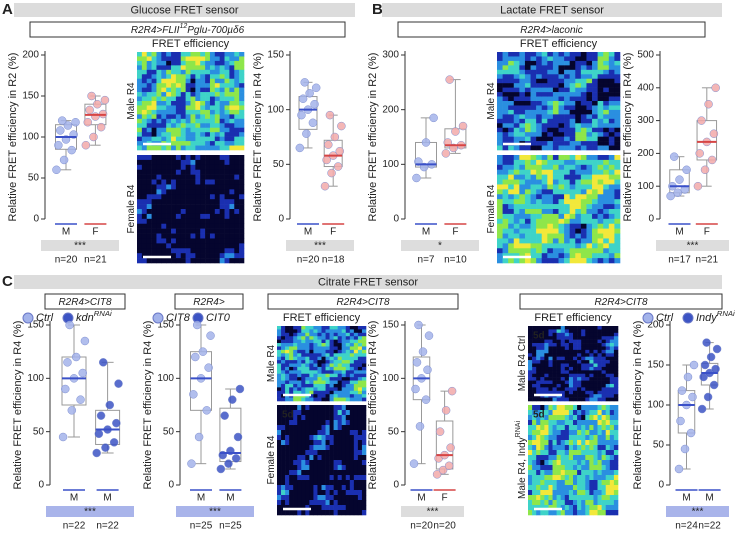  Describe the element at coordinates (7, 281) in the screenshot. I see `panel-letter: C` at that location.